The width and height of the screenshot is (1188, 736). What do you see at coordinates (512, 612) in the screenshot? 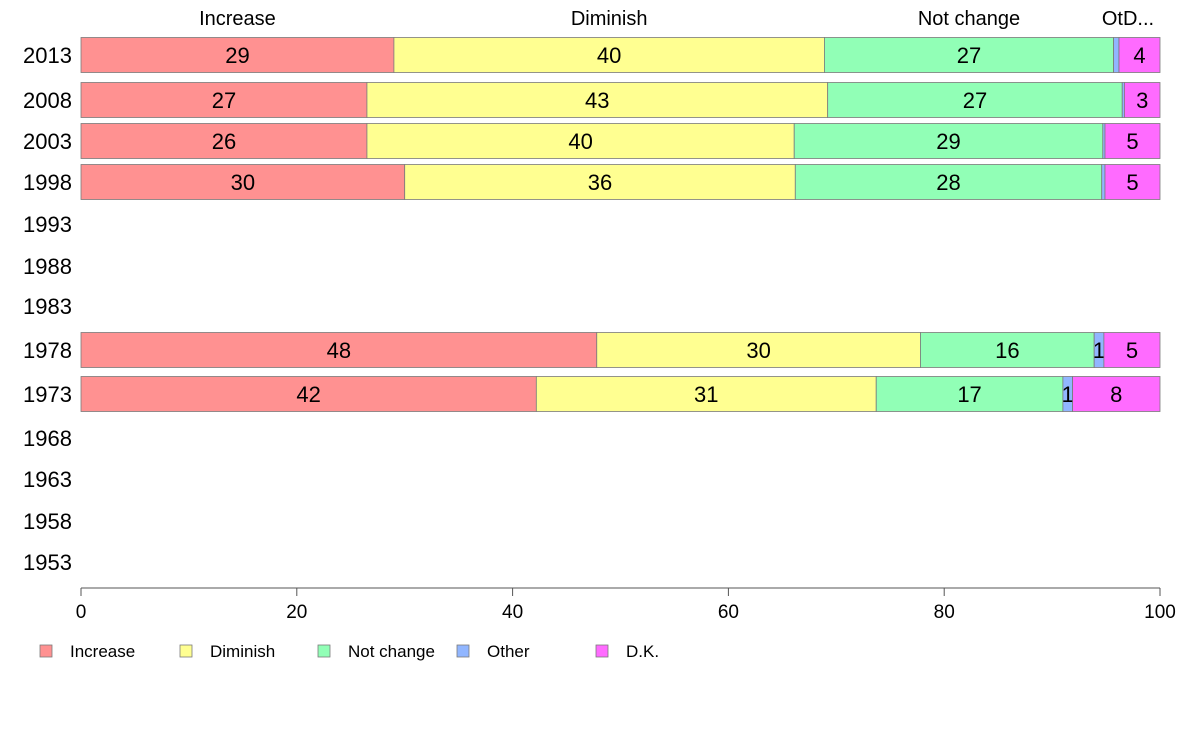
I see `x-tick-label: 40` at bounding box center [512, 612].